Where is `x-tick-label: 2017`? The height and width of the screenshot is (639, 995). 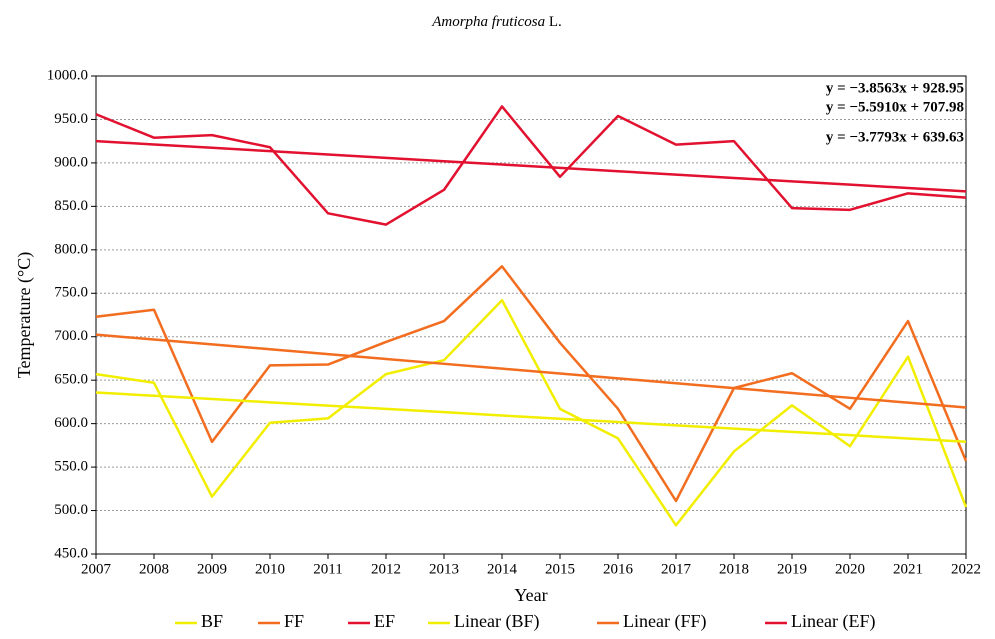 x-tick-label: 2017 is located at coordinates (676, 569).